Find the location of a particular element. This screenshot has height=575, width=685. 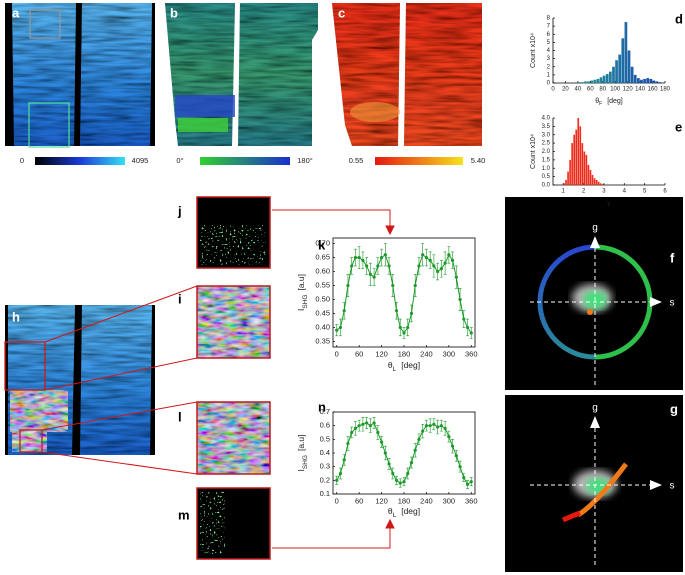

y-tick-label: 0.50 is located at coordinates (322, 298).